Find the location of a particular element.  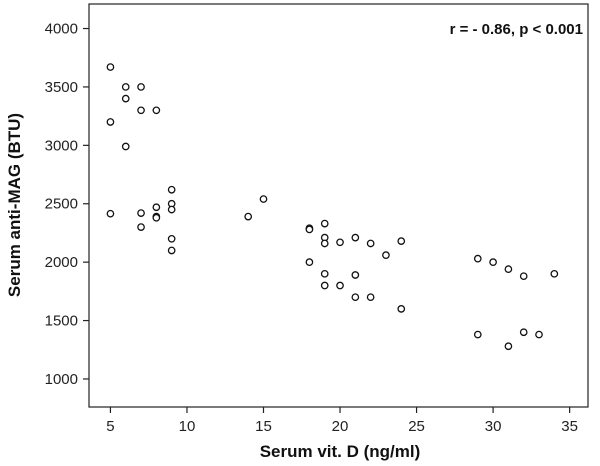

y-axis-title: Serum anti-MAG (BTU) is located at coordinates (14, 205).